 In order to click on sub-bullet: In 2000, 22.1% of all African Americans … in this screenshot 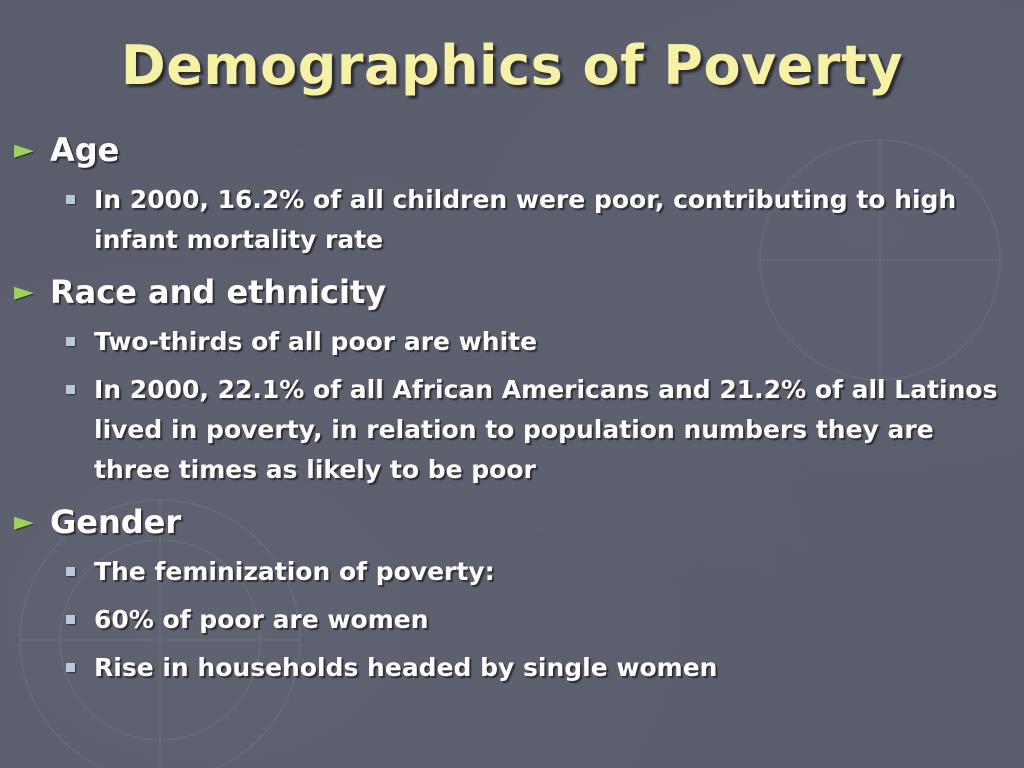, I will do `click(538, 430)`.